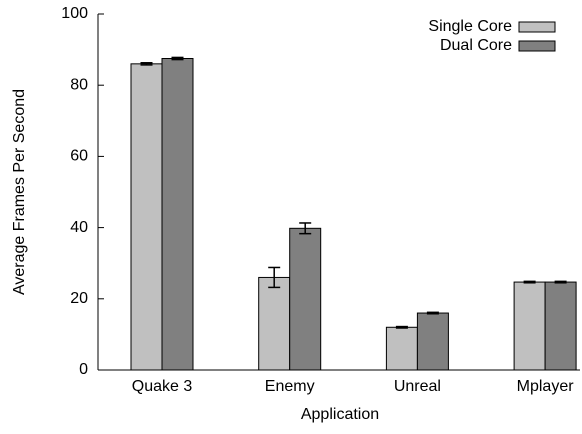 The height and width of the screenshot is (434, 582). What do you see at coordinates (79, 156) in the screenshot?
I see `y-tick-label: 60` at bounding box center [79, 156].